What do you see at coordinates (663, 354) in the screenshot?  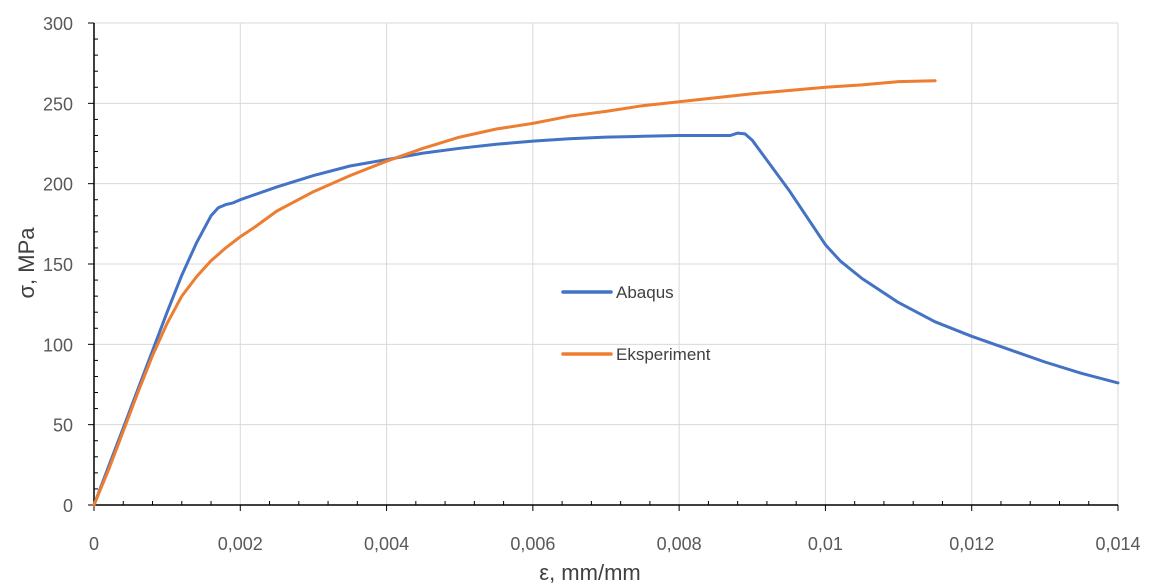 I see `legend-label-eksperiment: Eksperiment` at bounding box center [663, 354].